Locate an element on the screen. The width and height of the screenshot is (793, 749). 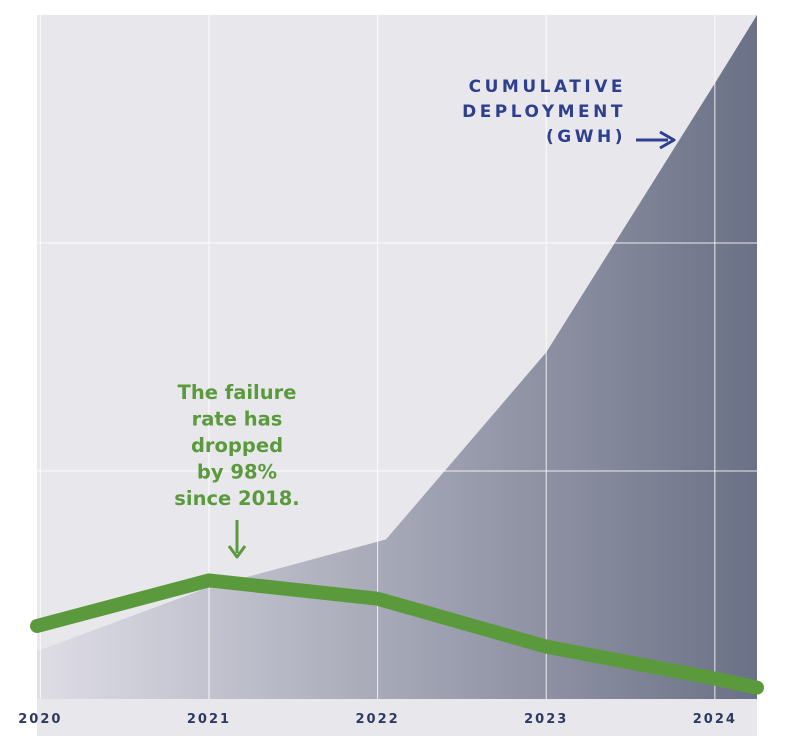
failure-label-line: since 2018. is located at coordinates (236, 498).